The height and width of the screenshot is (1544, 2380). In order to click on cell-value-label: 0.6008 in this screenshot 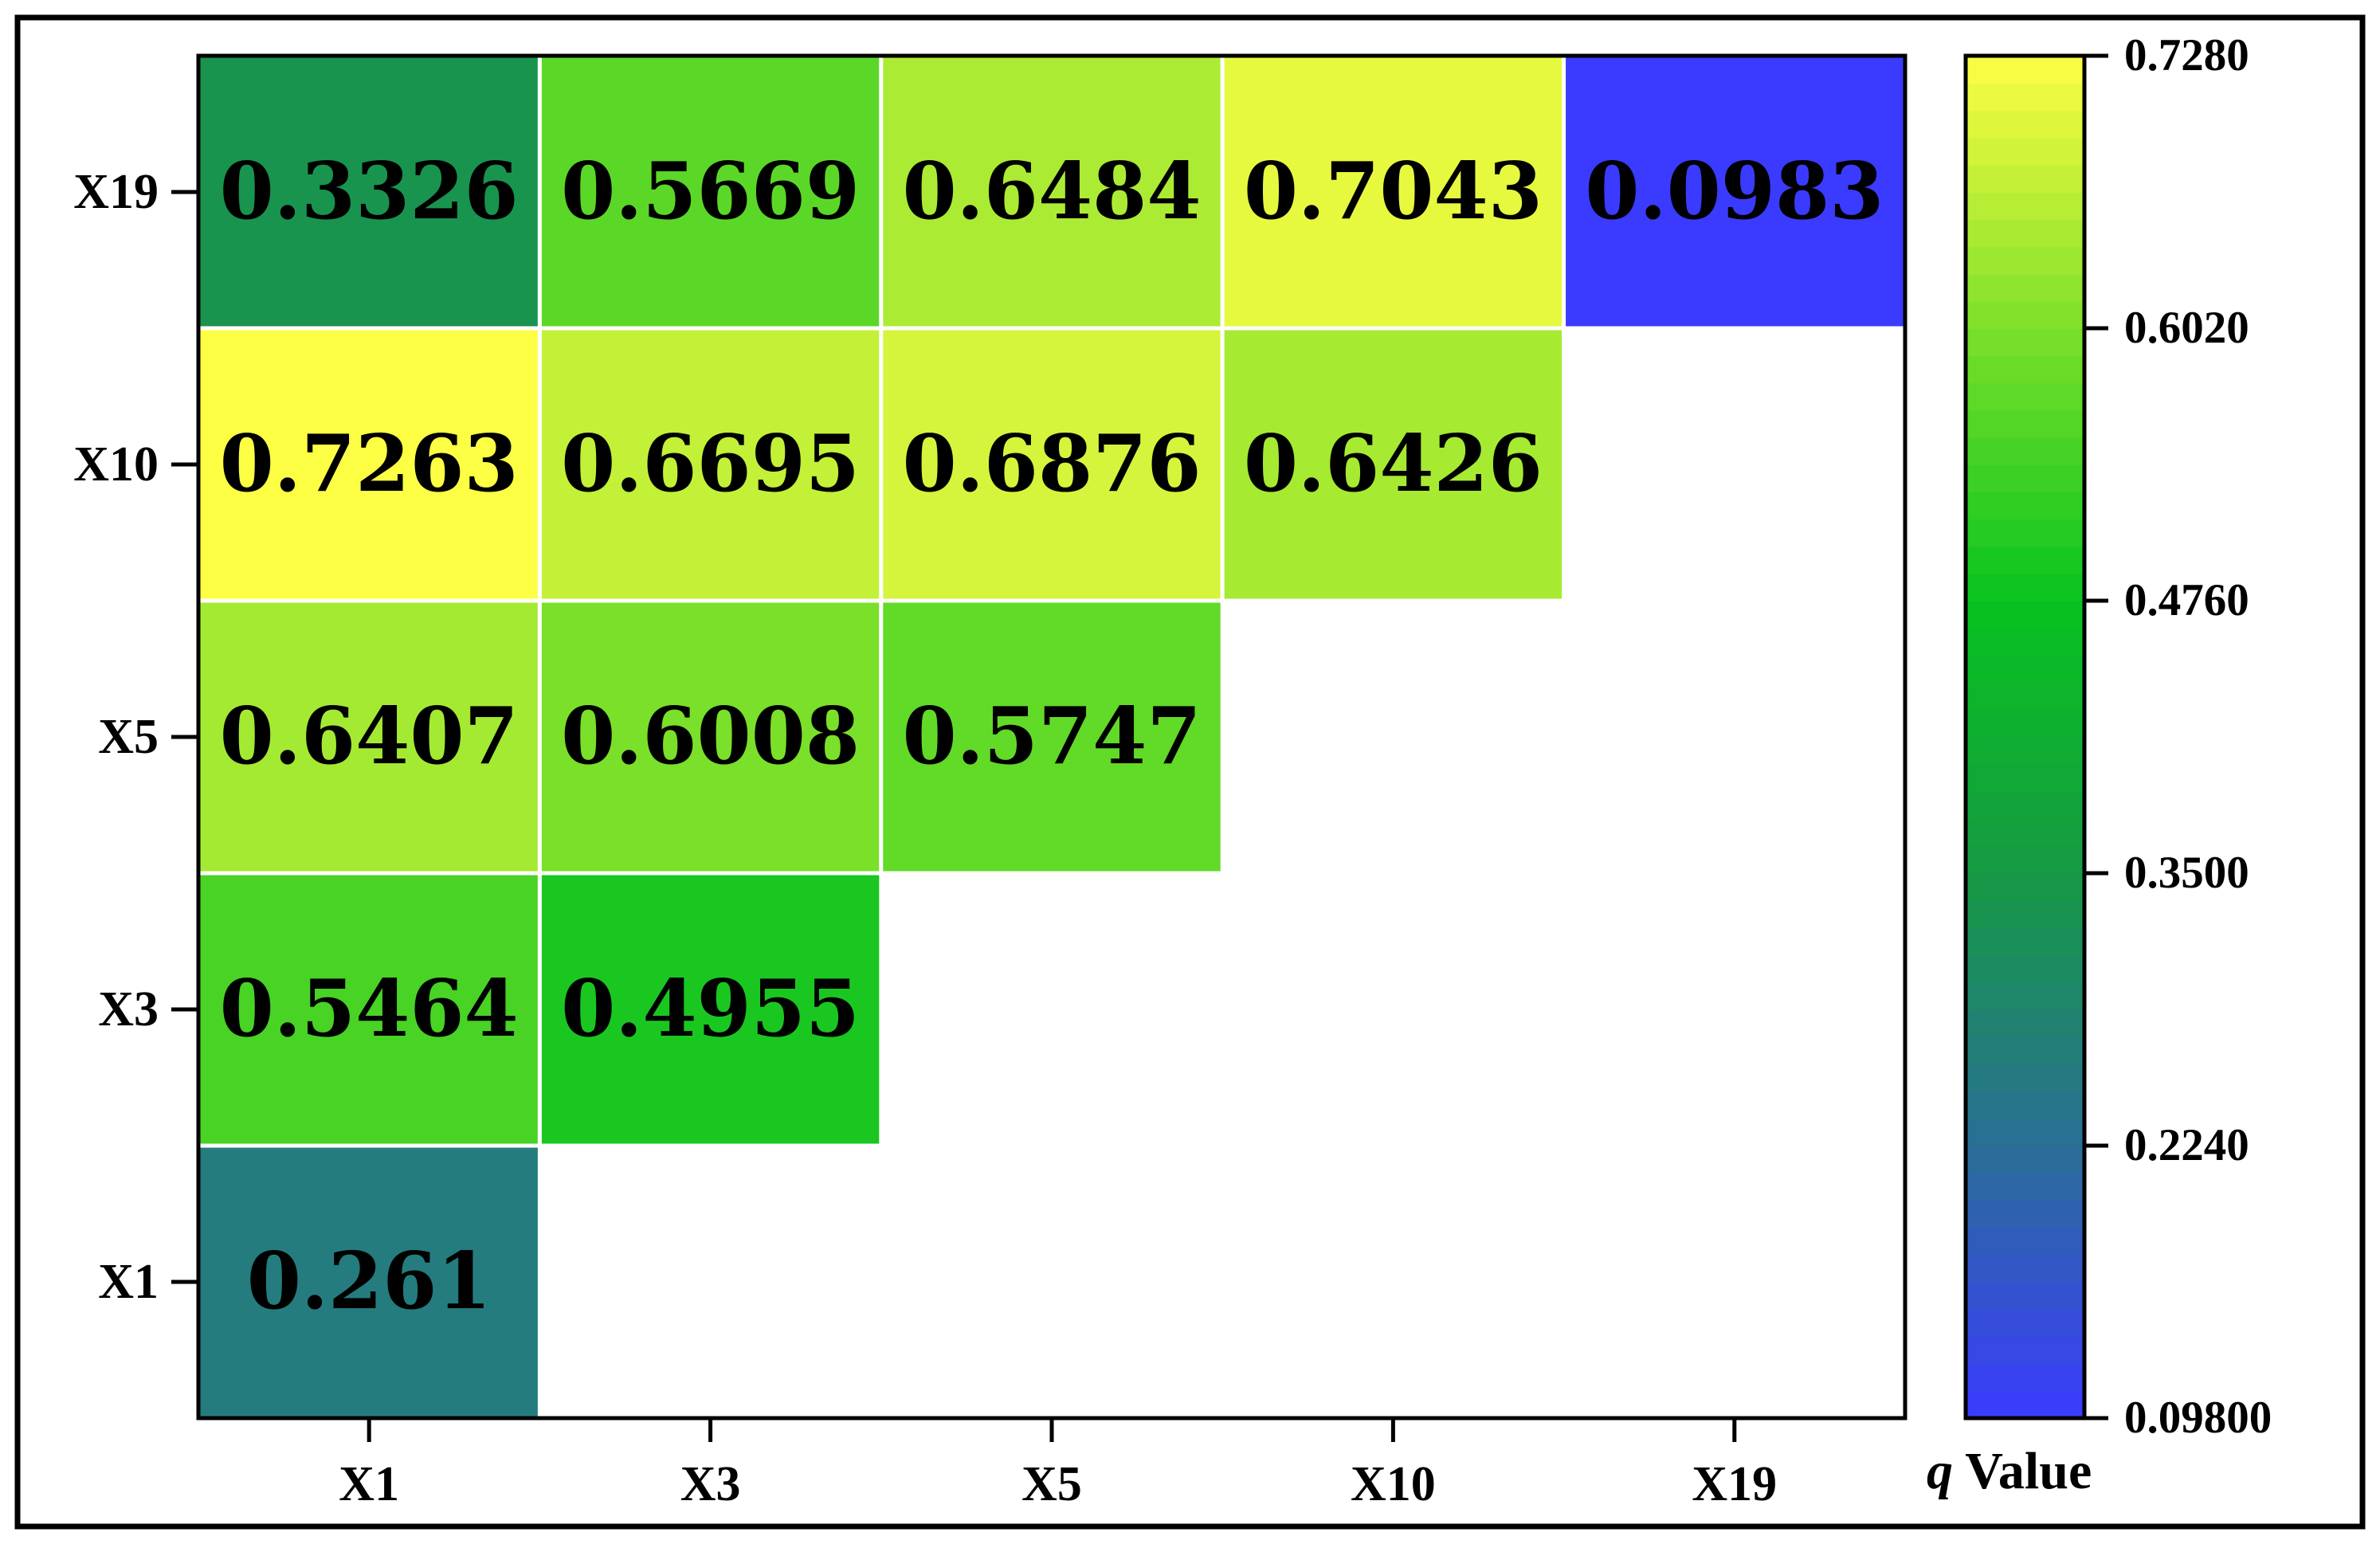, I will do `click(710, 736)`.